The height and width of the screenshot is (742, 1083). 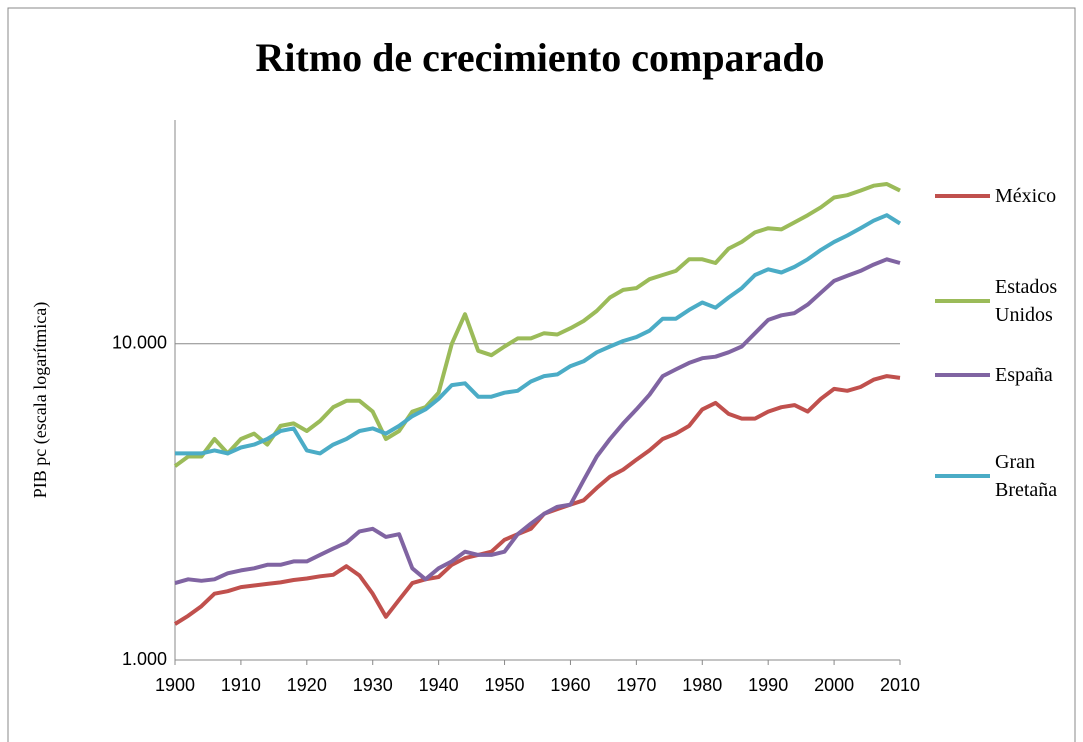 What do you see at coordinates (175, 685) in the screenshot?
I see `x-tick-label: 1900` at bounding box center [175, 685].